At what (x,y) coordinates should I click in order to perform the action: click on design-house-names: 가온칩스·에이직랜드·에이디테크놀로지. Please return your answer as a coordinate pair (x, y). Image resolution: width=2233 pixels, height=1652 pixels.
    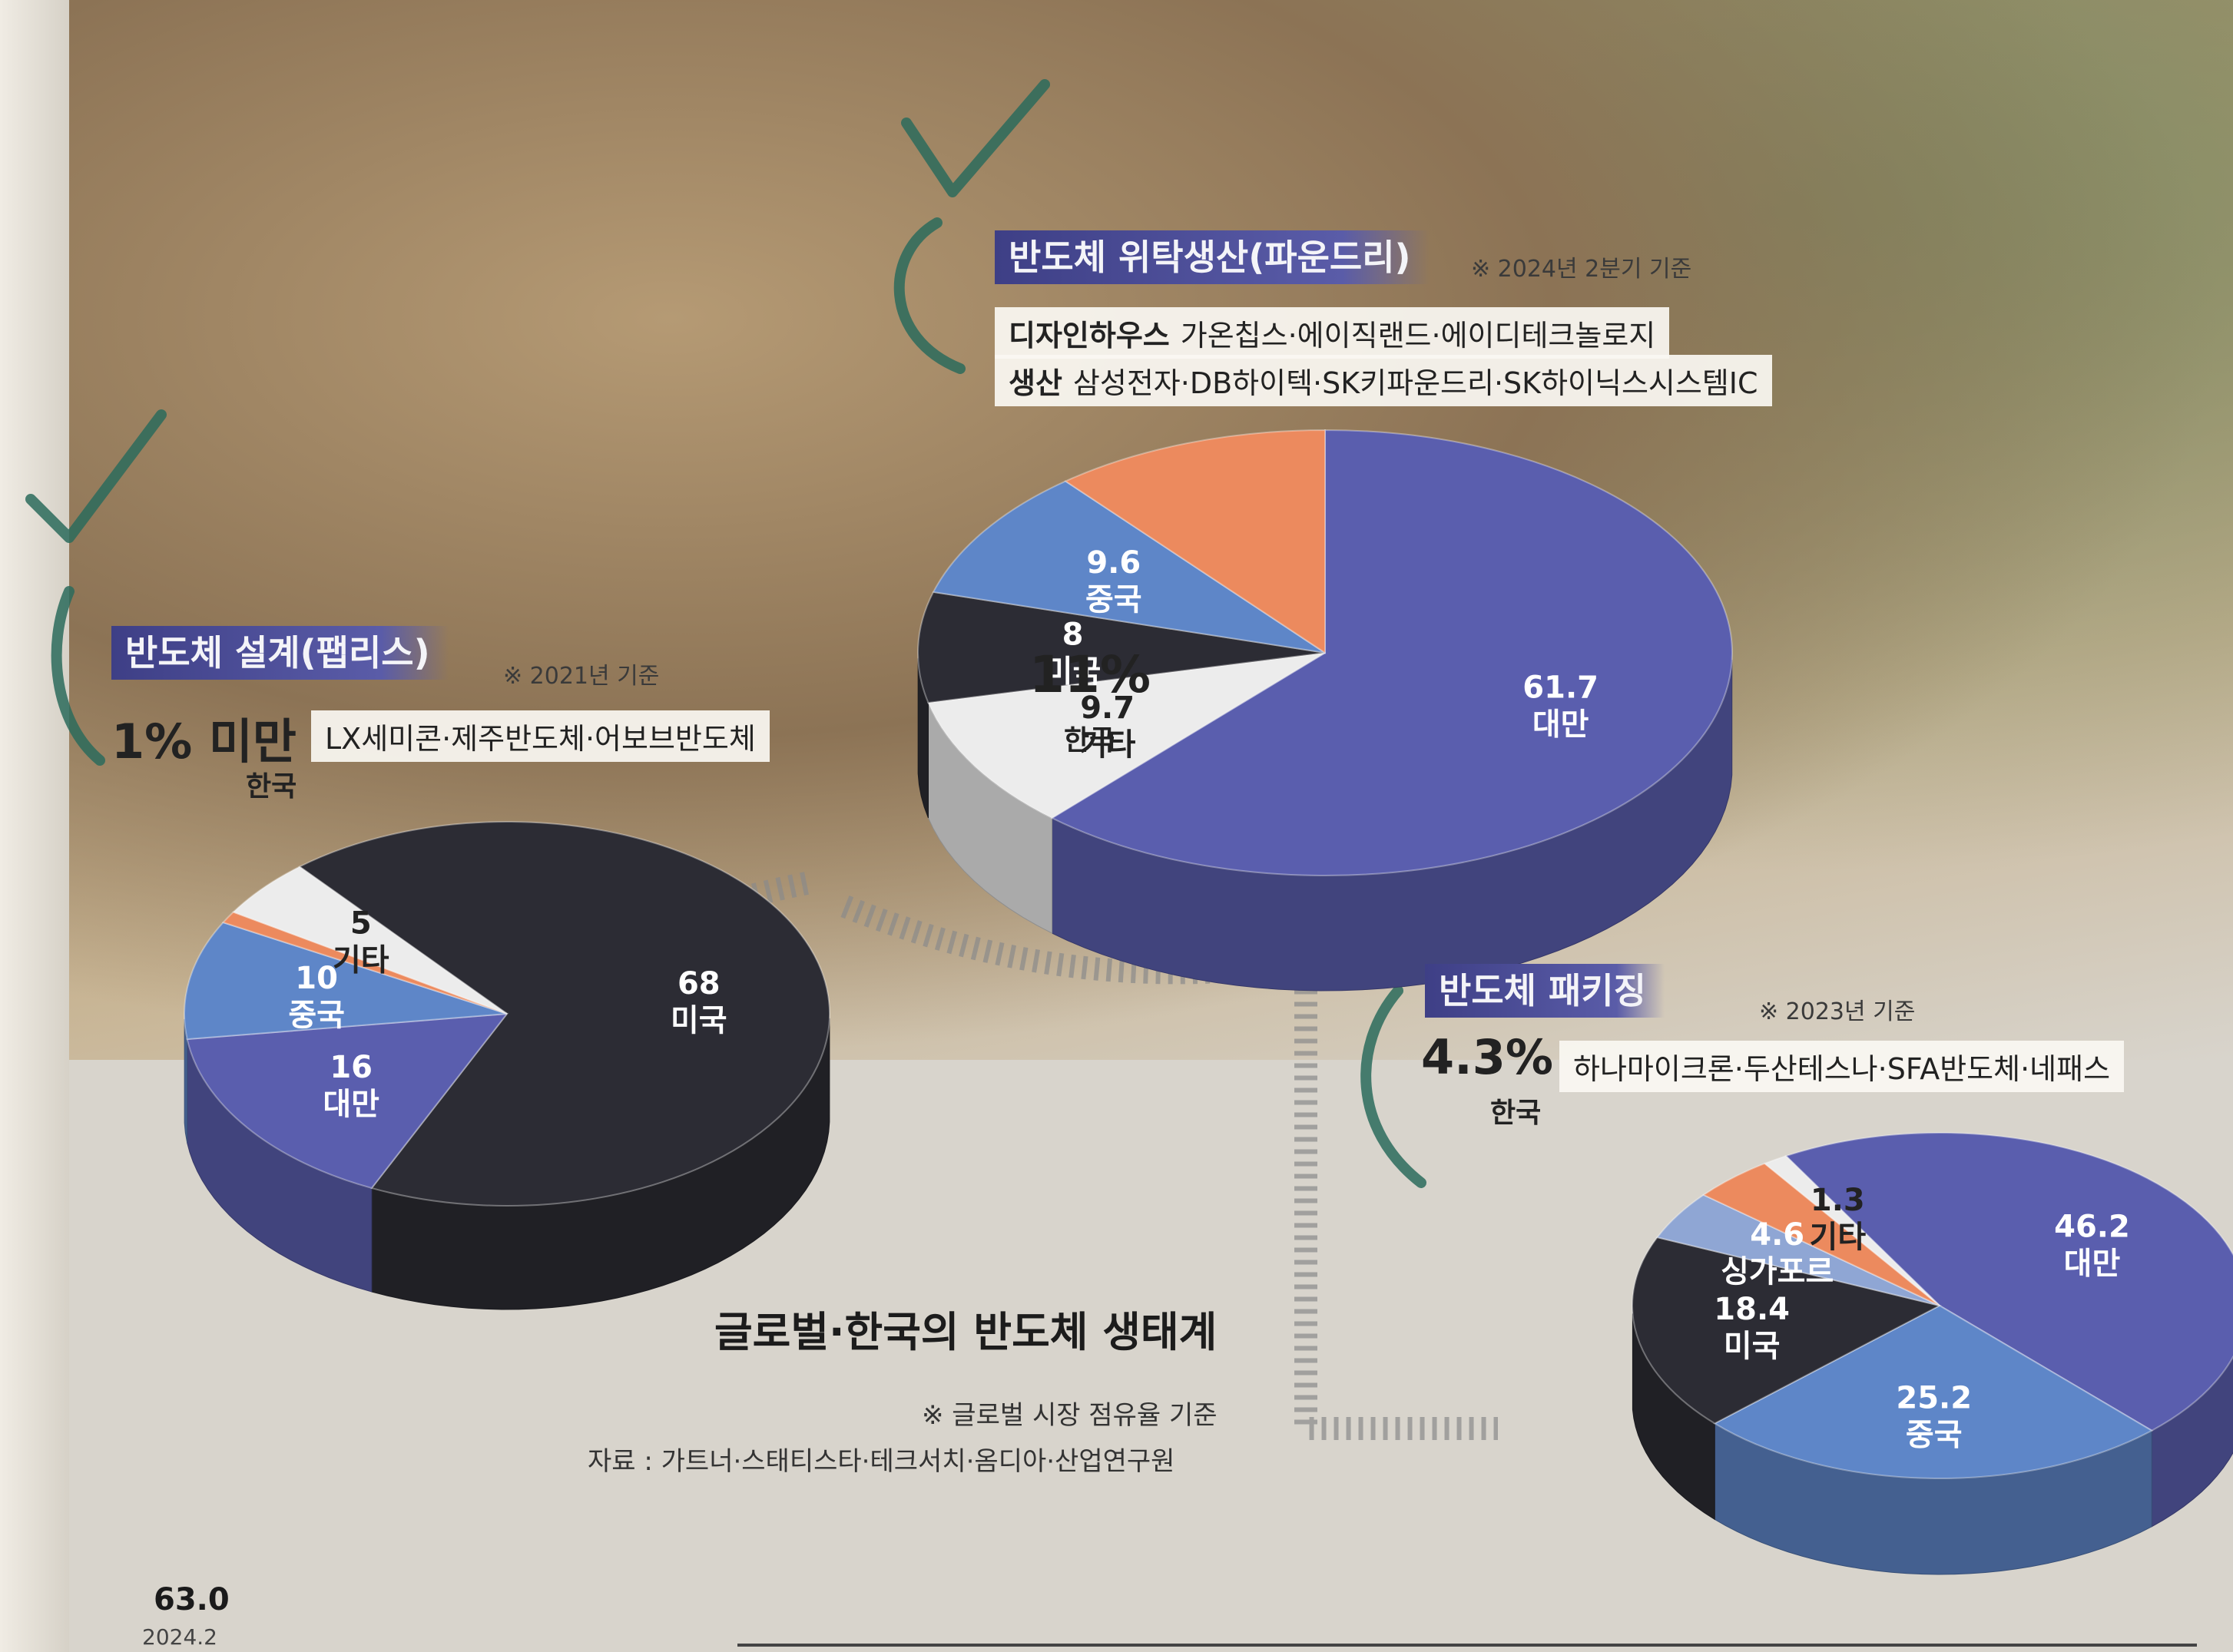
    Looking at the image, I should click on (1418, 336).